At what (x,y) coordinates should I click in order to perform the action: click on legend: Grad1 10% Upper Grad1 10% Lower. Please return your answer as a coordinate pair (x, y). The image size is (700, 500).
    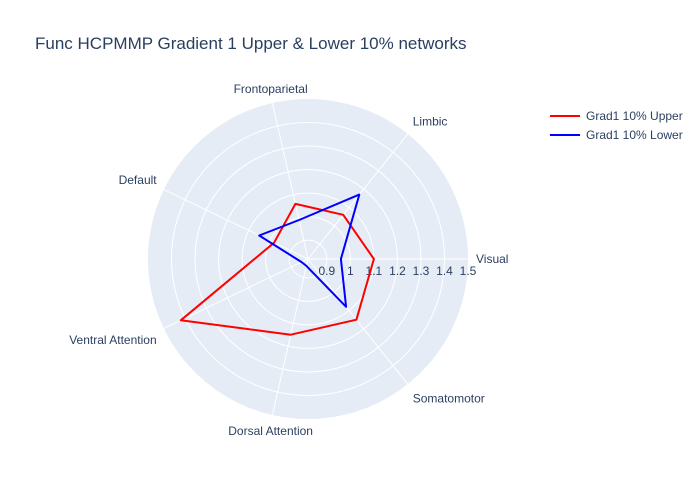
    Looking at the image, I should click on (616, 125).